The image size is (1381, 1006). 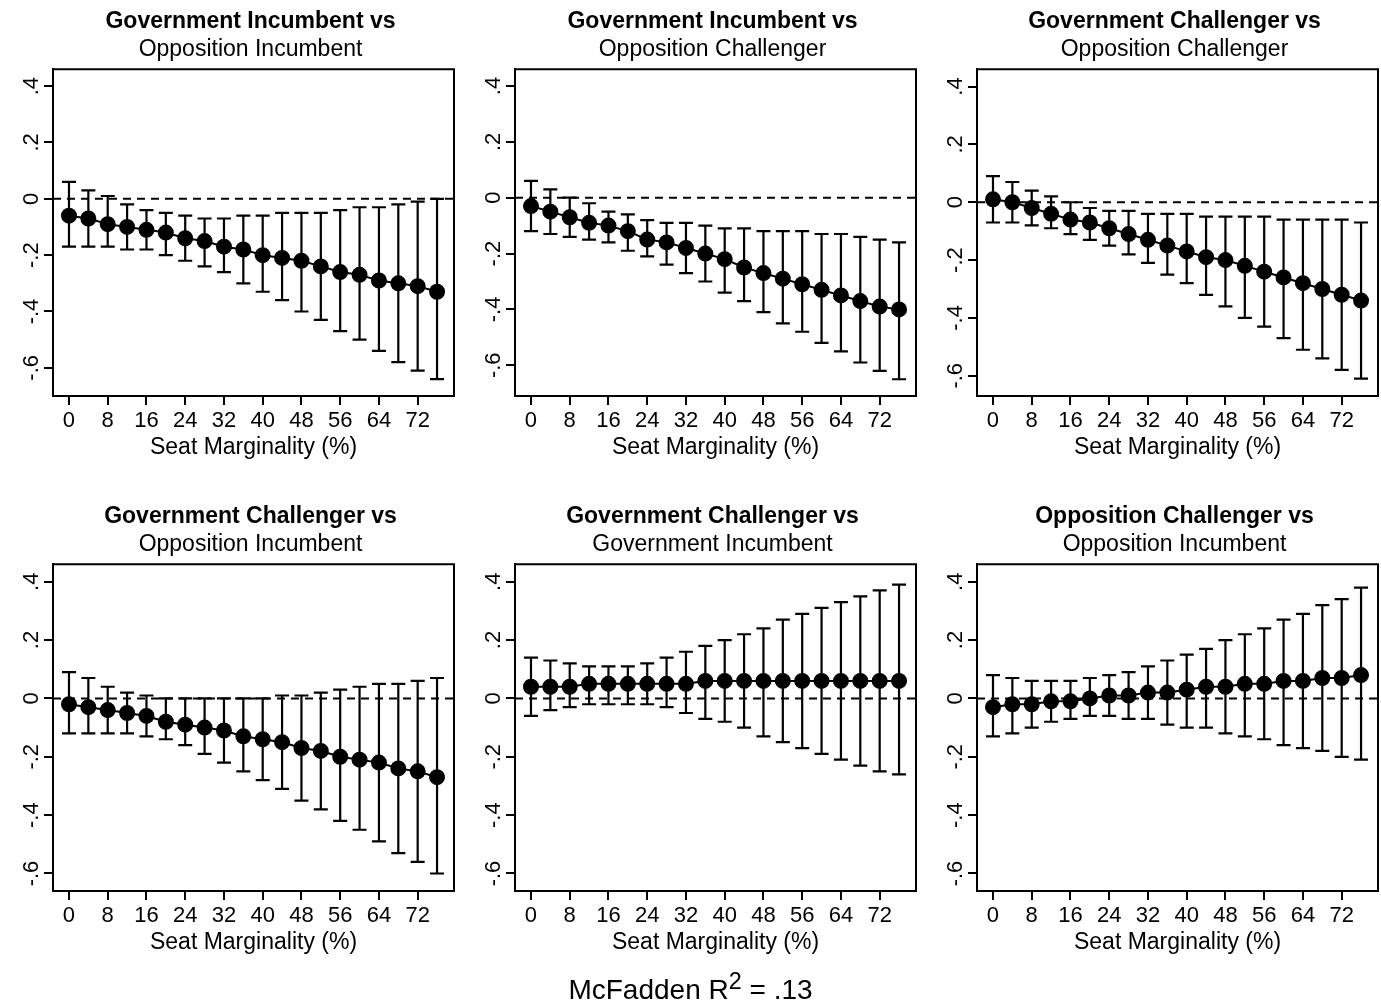 I want to click on chart-subtitle: Government Incumbent, so click(x=713, y=542).